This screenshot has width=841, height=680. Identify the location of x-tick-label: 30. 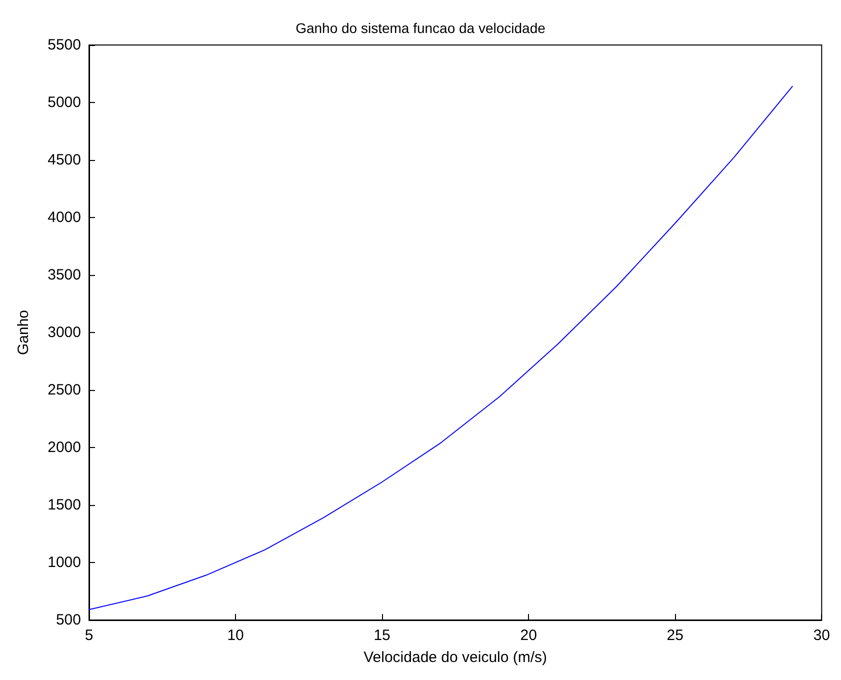
(821, 635).